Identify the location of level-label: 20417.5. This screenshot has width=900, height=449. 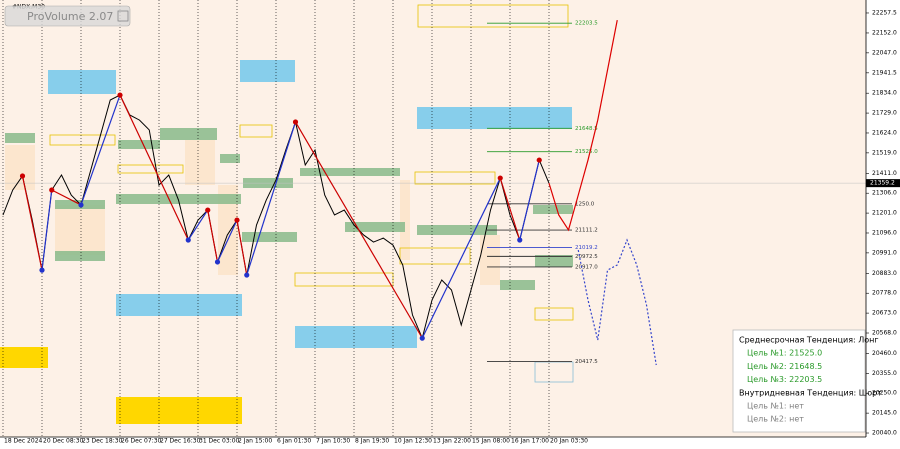
(586, 362).